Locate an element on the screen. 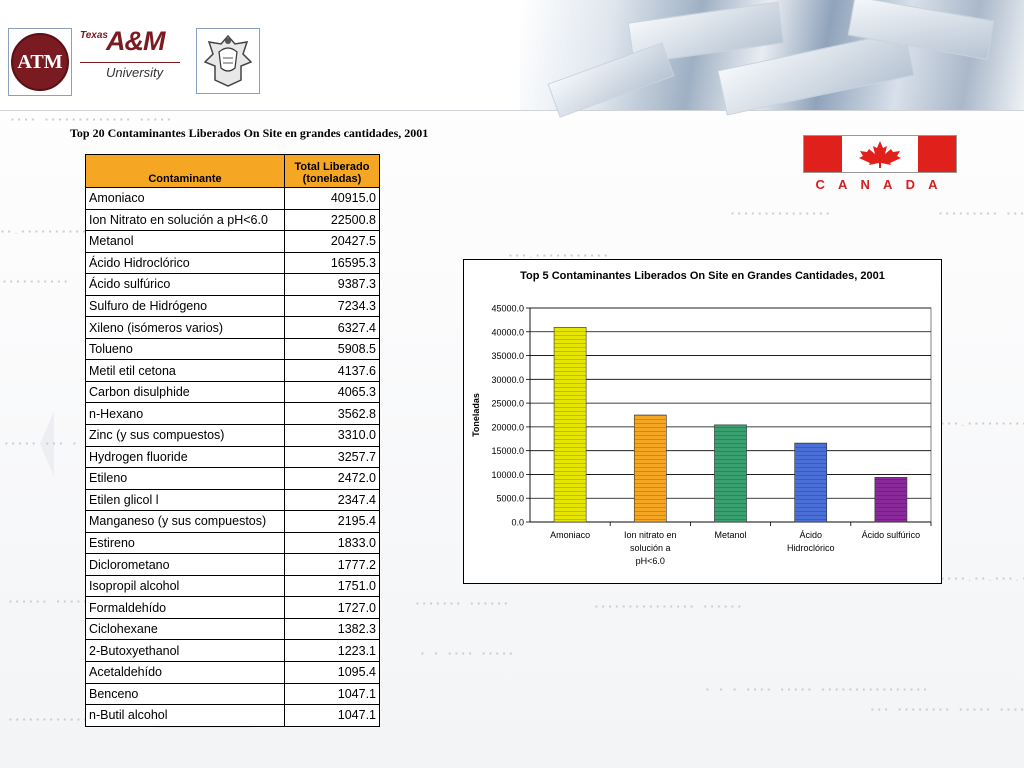 The width and height of the screenshot is (1024, 768). total-released-cell: 1833.0 is located at coordinates (332, 543).